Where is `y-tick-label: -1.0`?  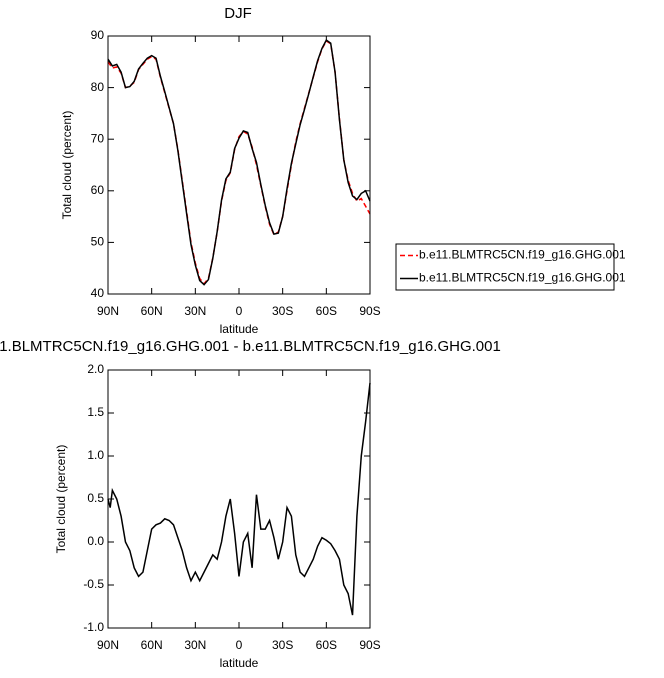
y-tick-label: -1.0 is located at coordinates (93, 627).